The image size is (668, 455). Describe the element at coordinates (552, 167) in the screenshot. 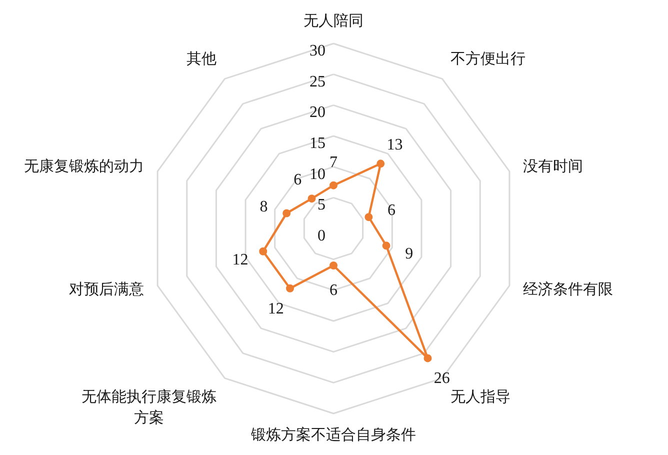

I see `spoke-label: 没有时间` at that location.